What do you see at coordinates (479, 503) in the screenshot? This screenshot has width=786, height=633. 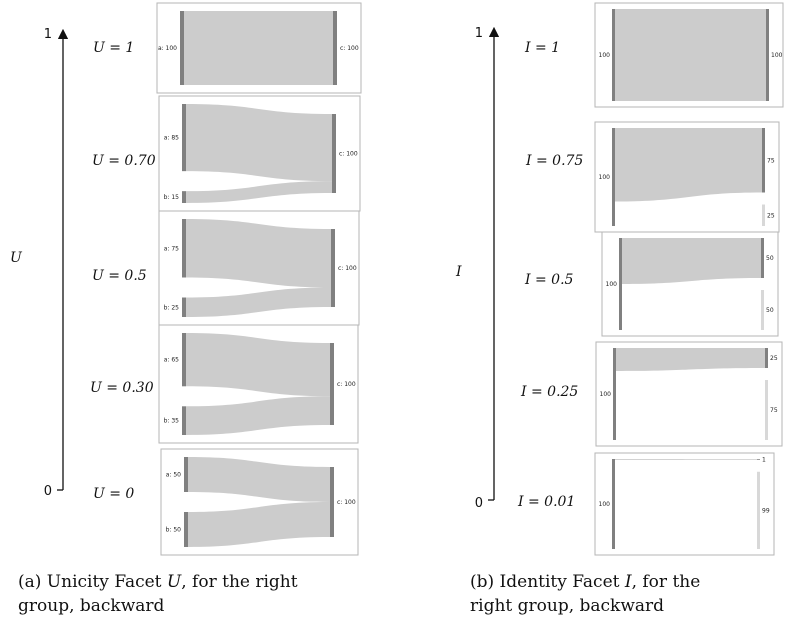 I see `identity-axis-bottom-tick-label: 0` at bounding box center [479, 503].